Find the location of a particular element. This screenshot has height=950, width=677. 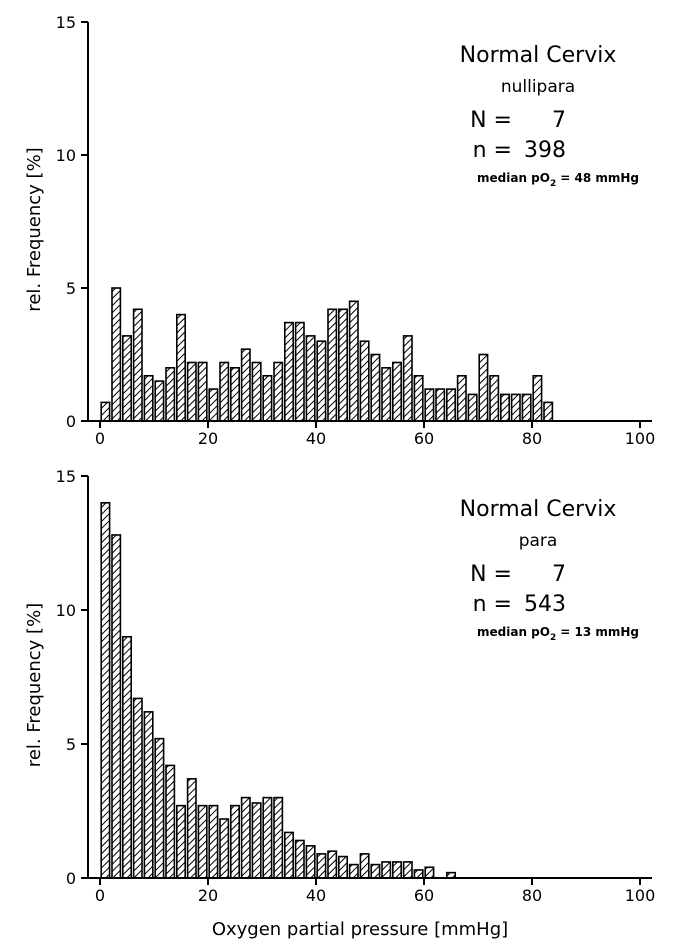

y-tick-label: 5 is located at coordinates (71, 288).